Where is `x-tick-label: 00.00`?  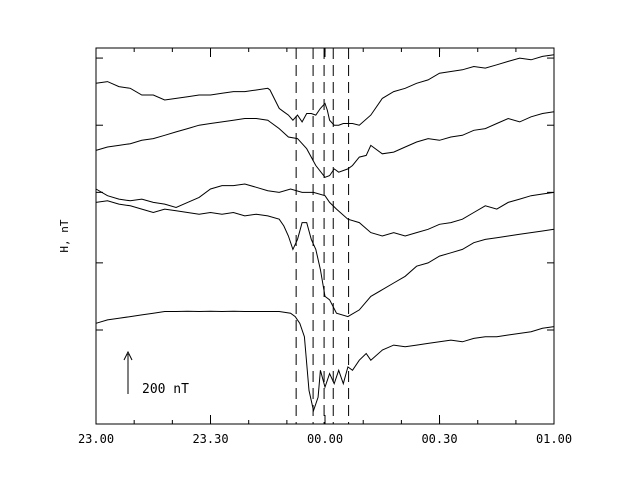 x-tick-label: 00.00 is located at coordinates (325, 439).